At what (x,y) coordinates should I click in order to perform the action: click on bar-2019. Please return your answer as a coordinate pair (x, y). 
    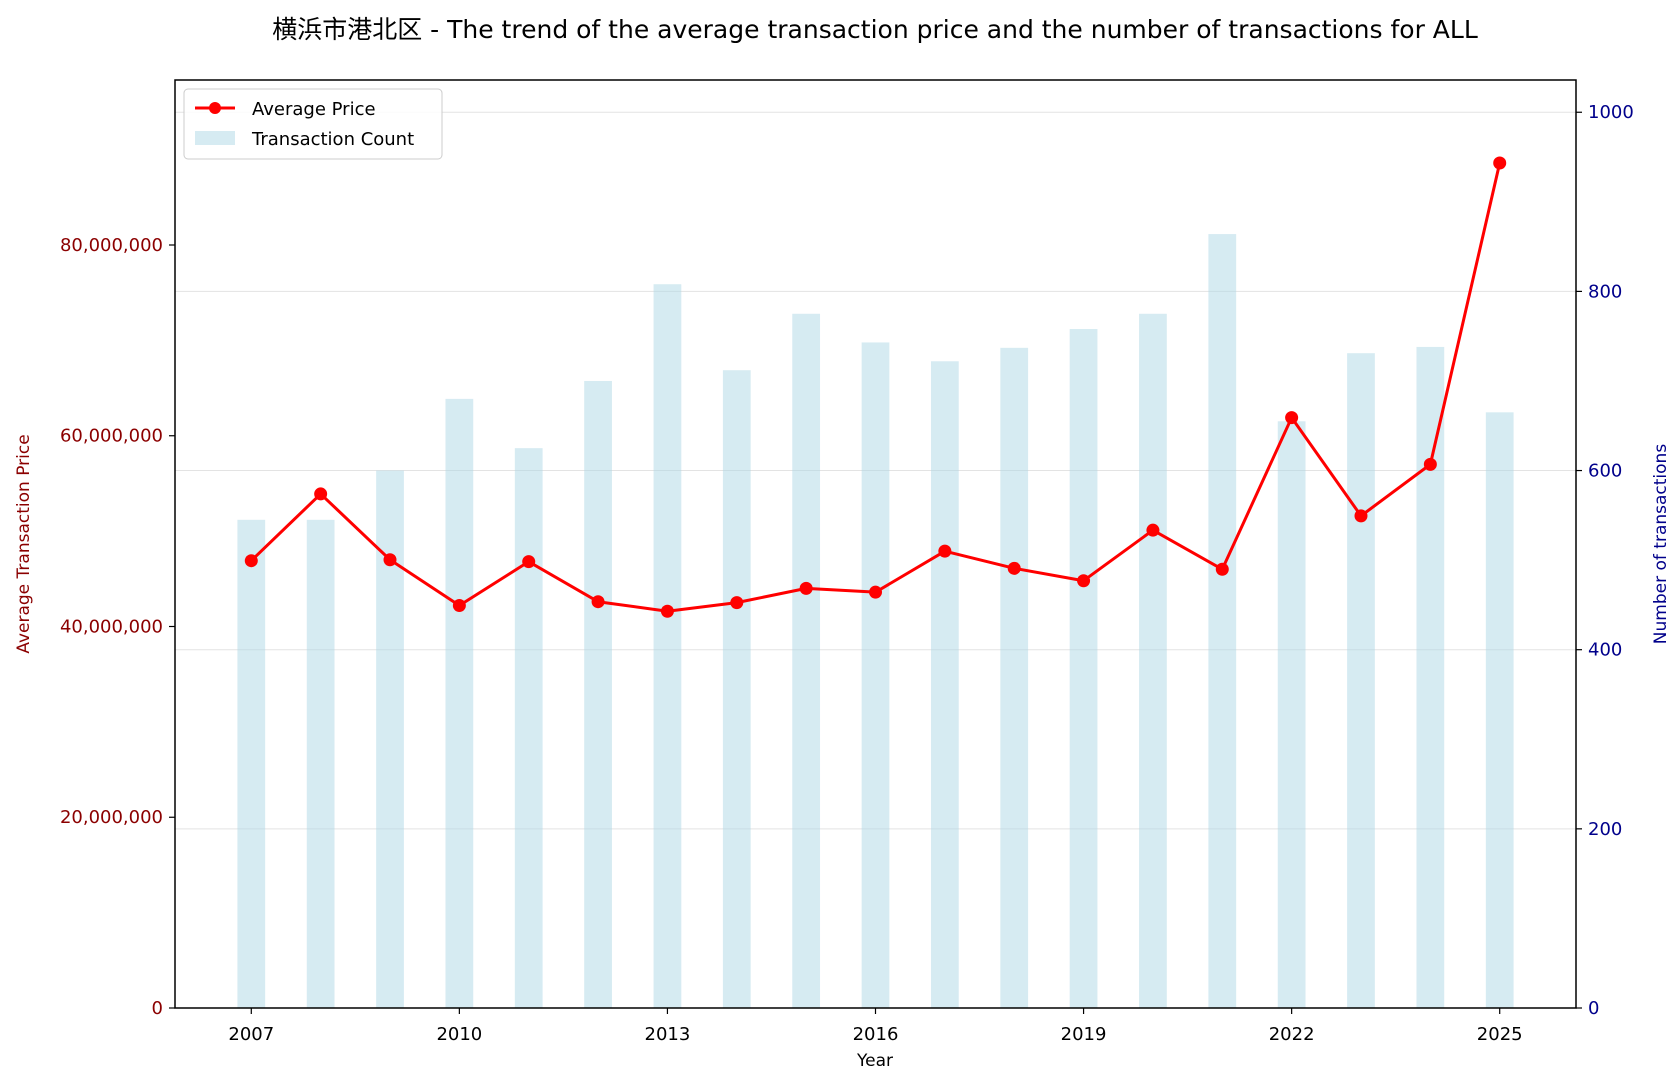
    Looking at the image, I should click on (1083, 669).